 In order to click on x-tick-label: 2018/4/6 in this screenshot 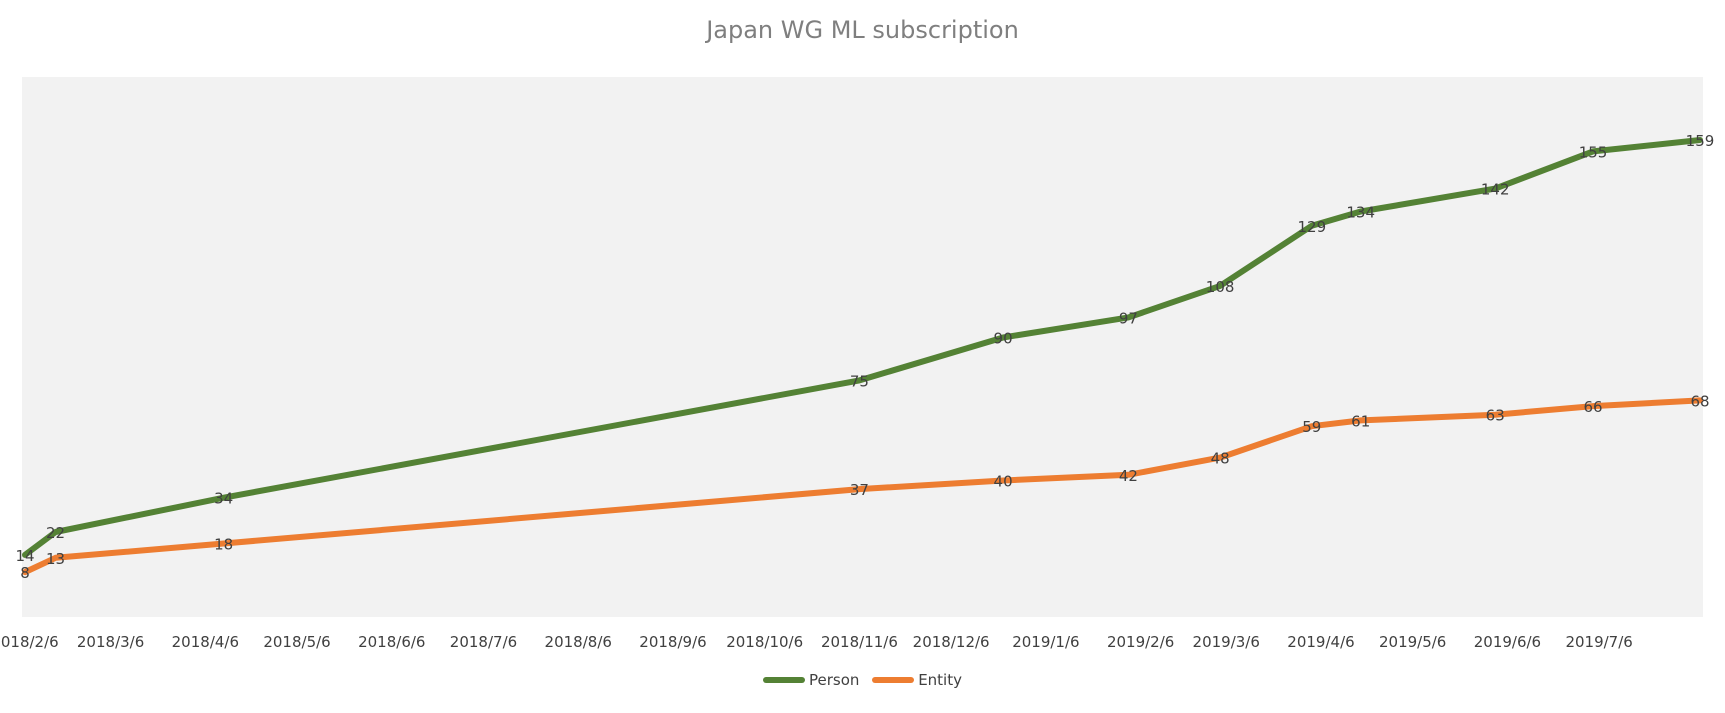, I will do `click(205, 642)`.